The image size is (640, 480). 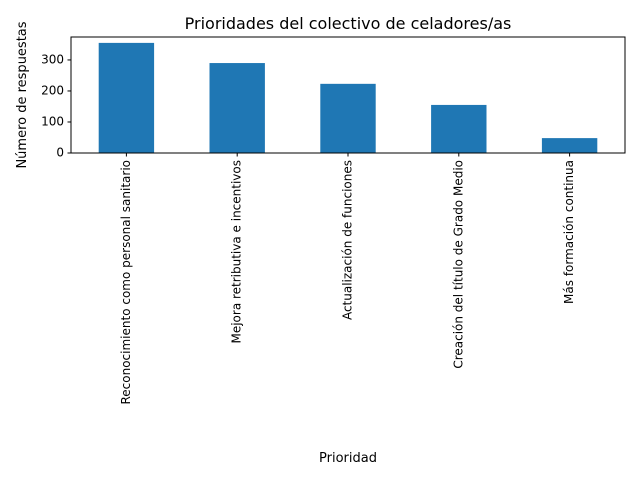 What do you see at coordinates (348, 458) in the screenshot?
I see `x-axis-label: Prioridad` at bounding box center [348, 458].